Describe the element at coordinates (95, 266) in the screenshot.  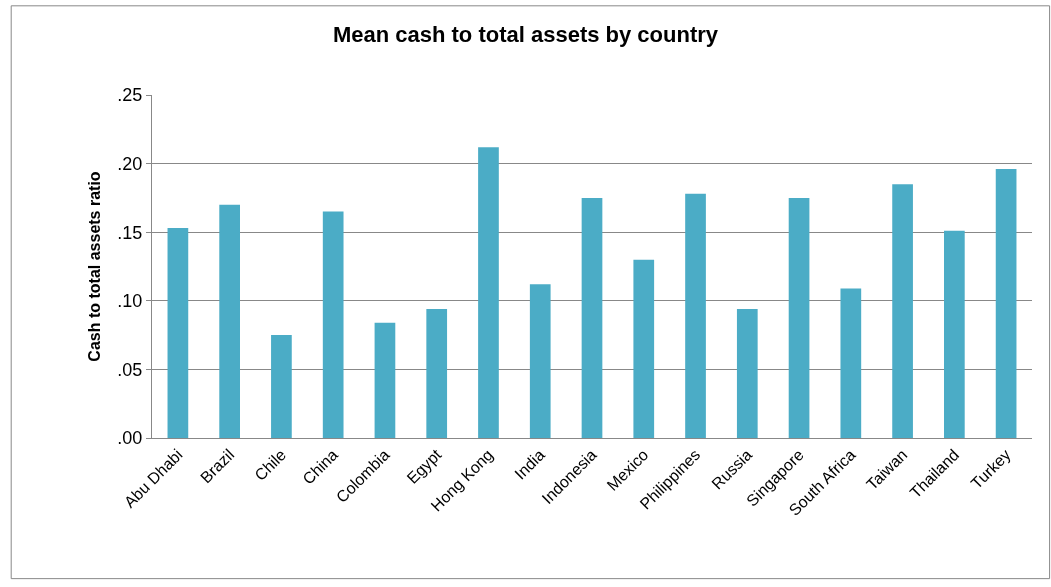
I see `y-axis-title: Cash to total assets ratio` at that location.